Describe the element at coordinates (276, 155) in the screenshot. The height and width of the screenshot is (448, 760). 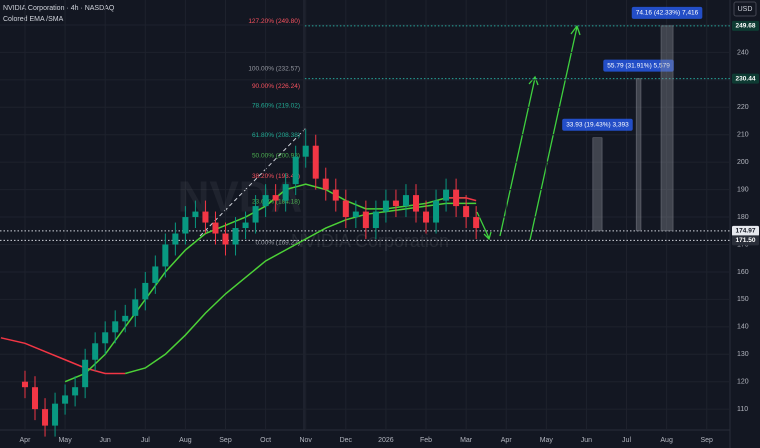
I see `fib-label: 50.00% (200.93)` at that location.